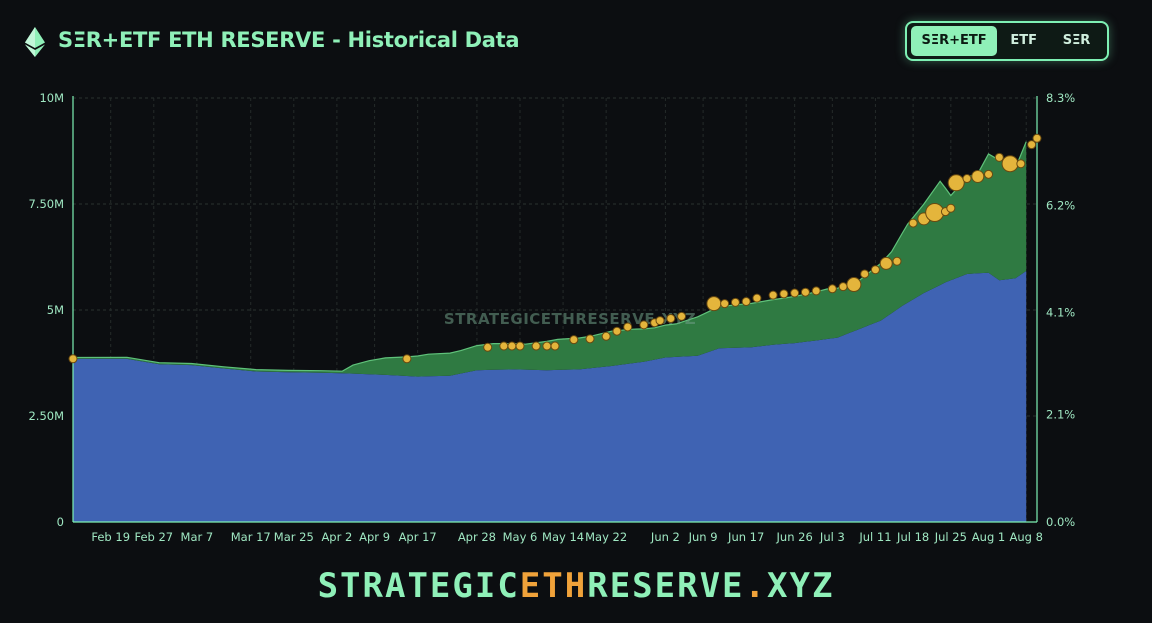 The width and height of the screenshot is (1152, 623). What do you see at coordinates (801, 586) in the screenshot?
I see `brand-part-xyz: XYZ` at bounding box center [801, 586].